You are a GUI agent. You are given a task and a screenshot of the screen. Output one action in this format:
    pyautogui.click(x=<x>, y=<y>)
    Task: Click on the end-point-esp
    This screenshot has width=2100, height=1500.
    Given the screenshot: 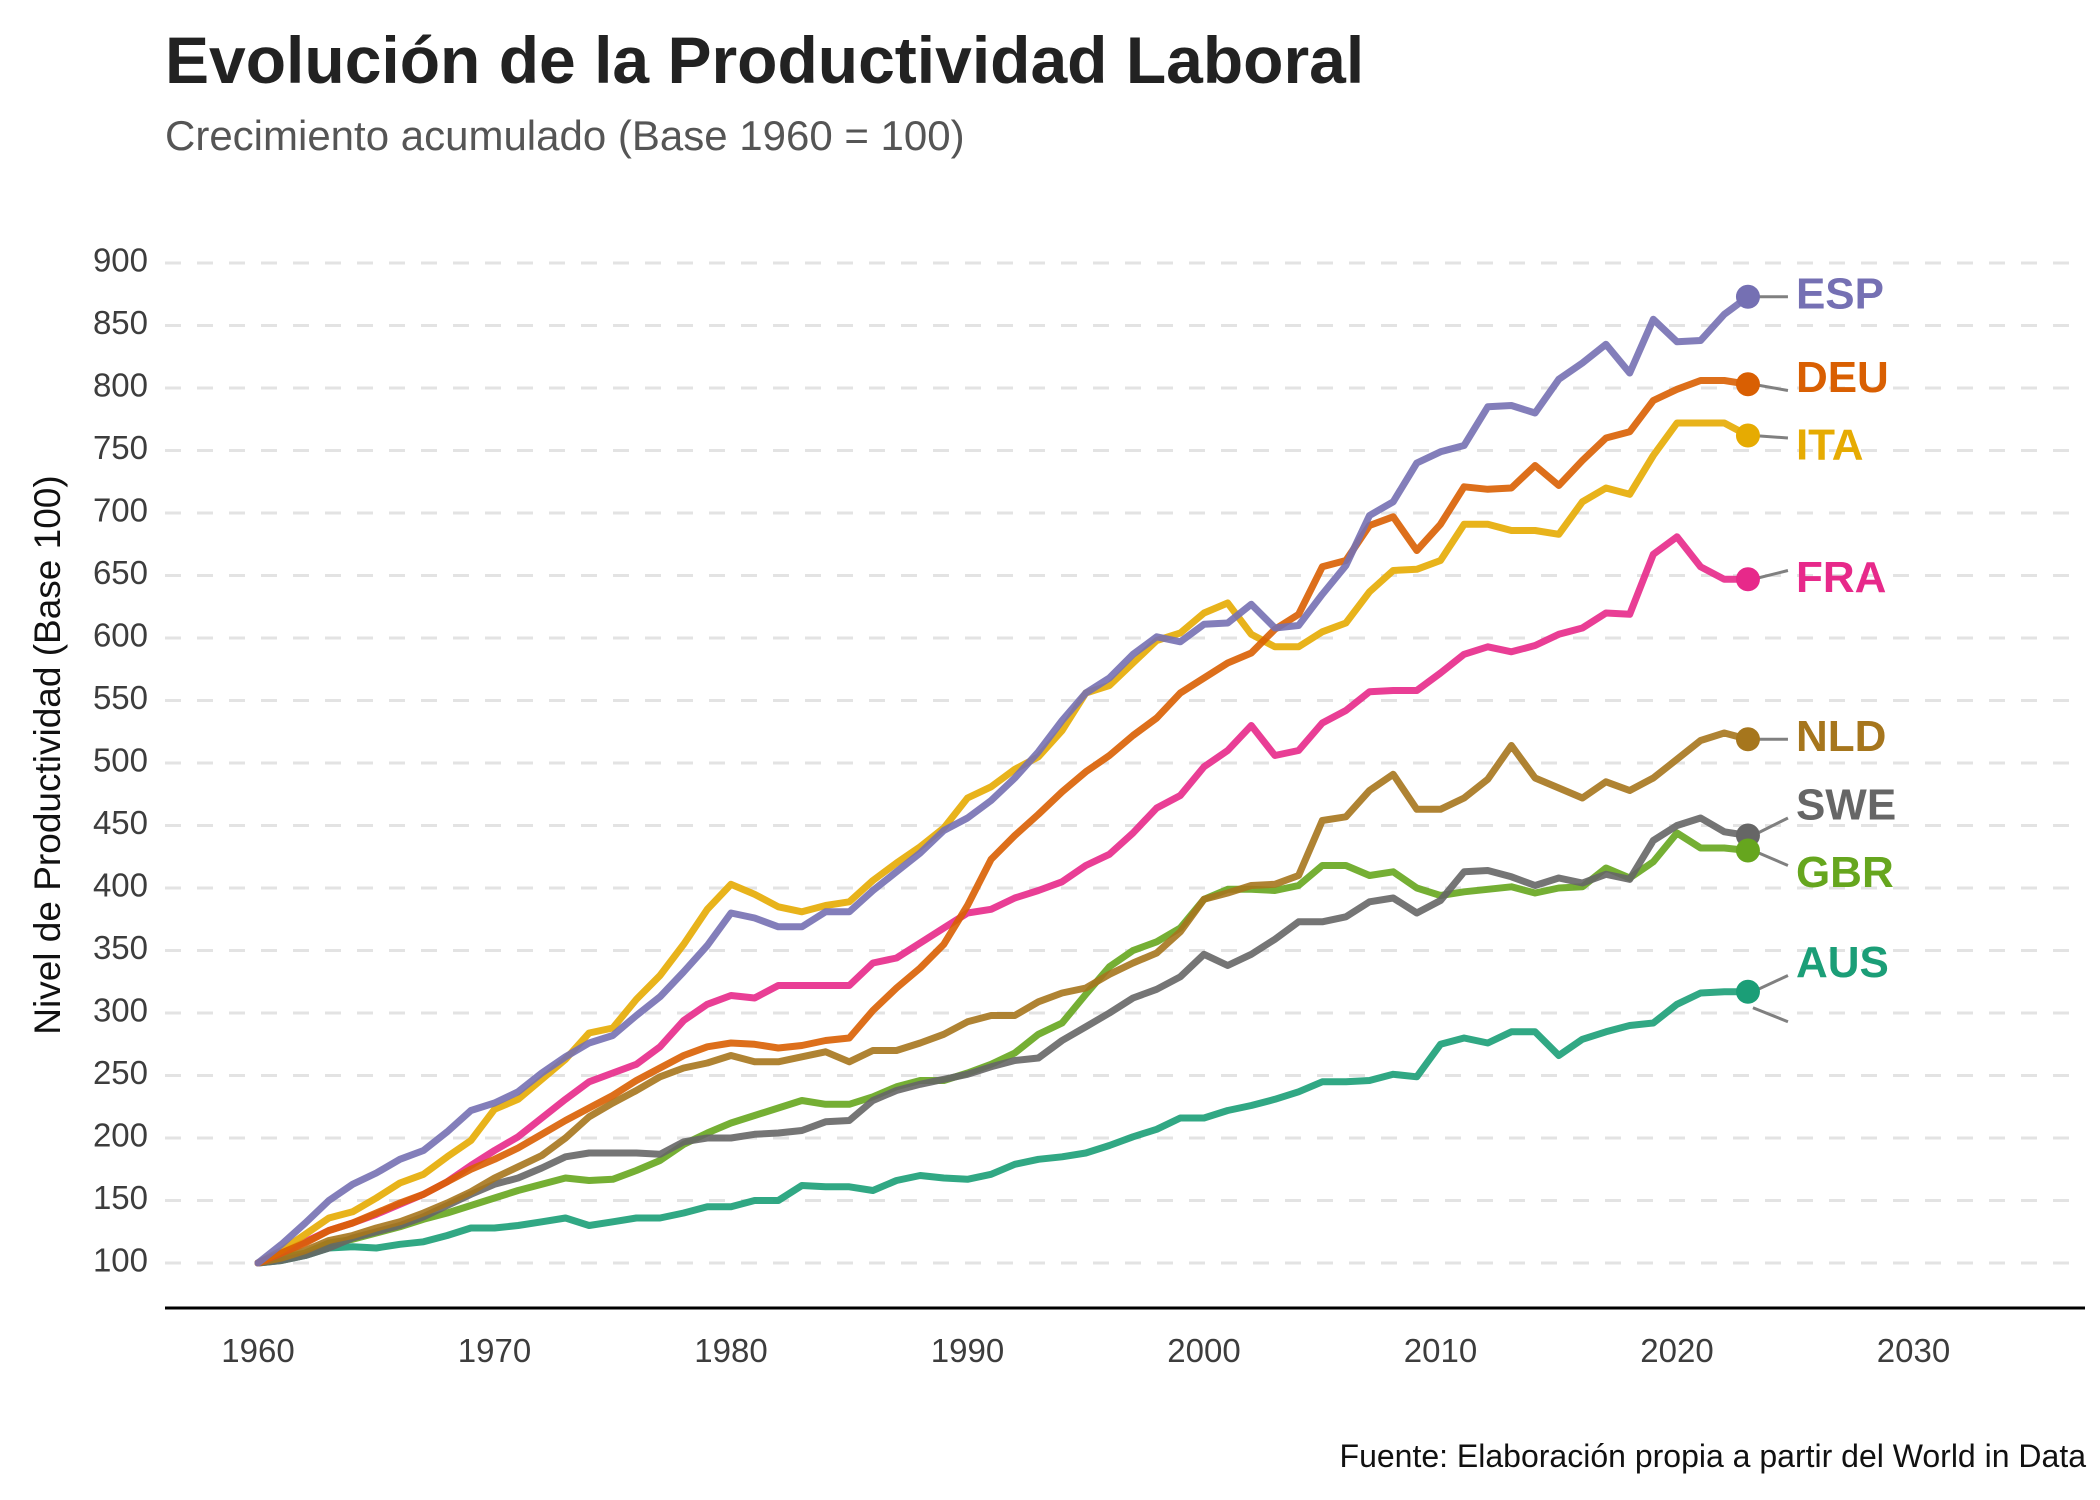 What is the action you would take?
    pyautogui.click(x=1747, y=296)
    